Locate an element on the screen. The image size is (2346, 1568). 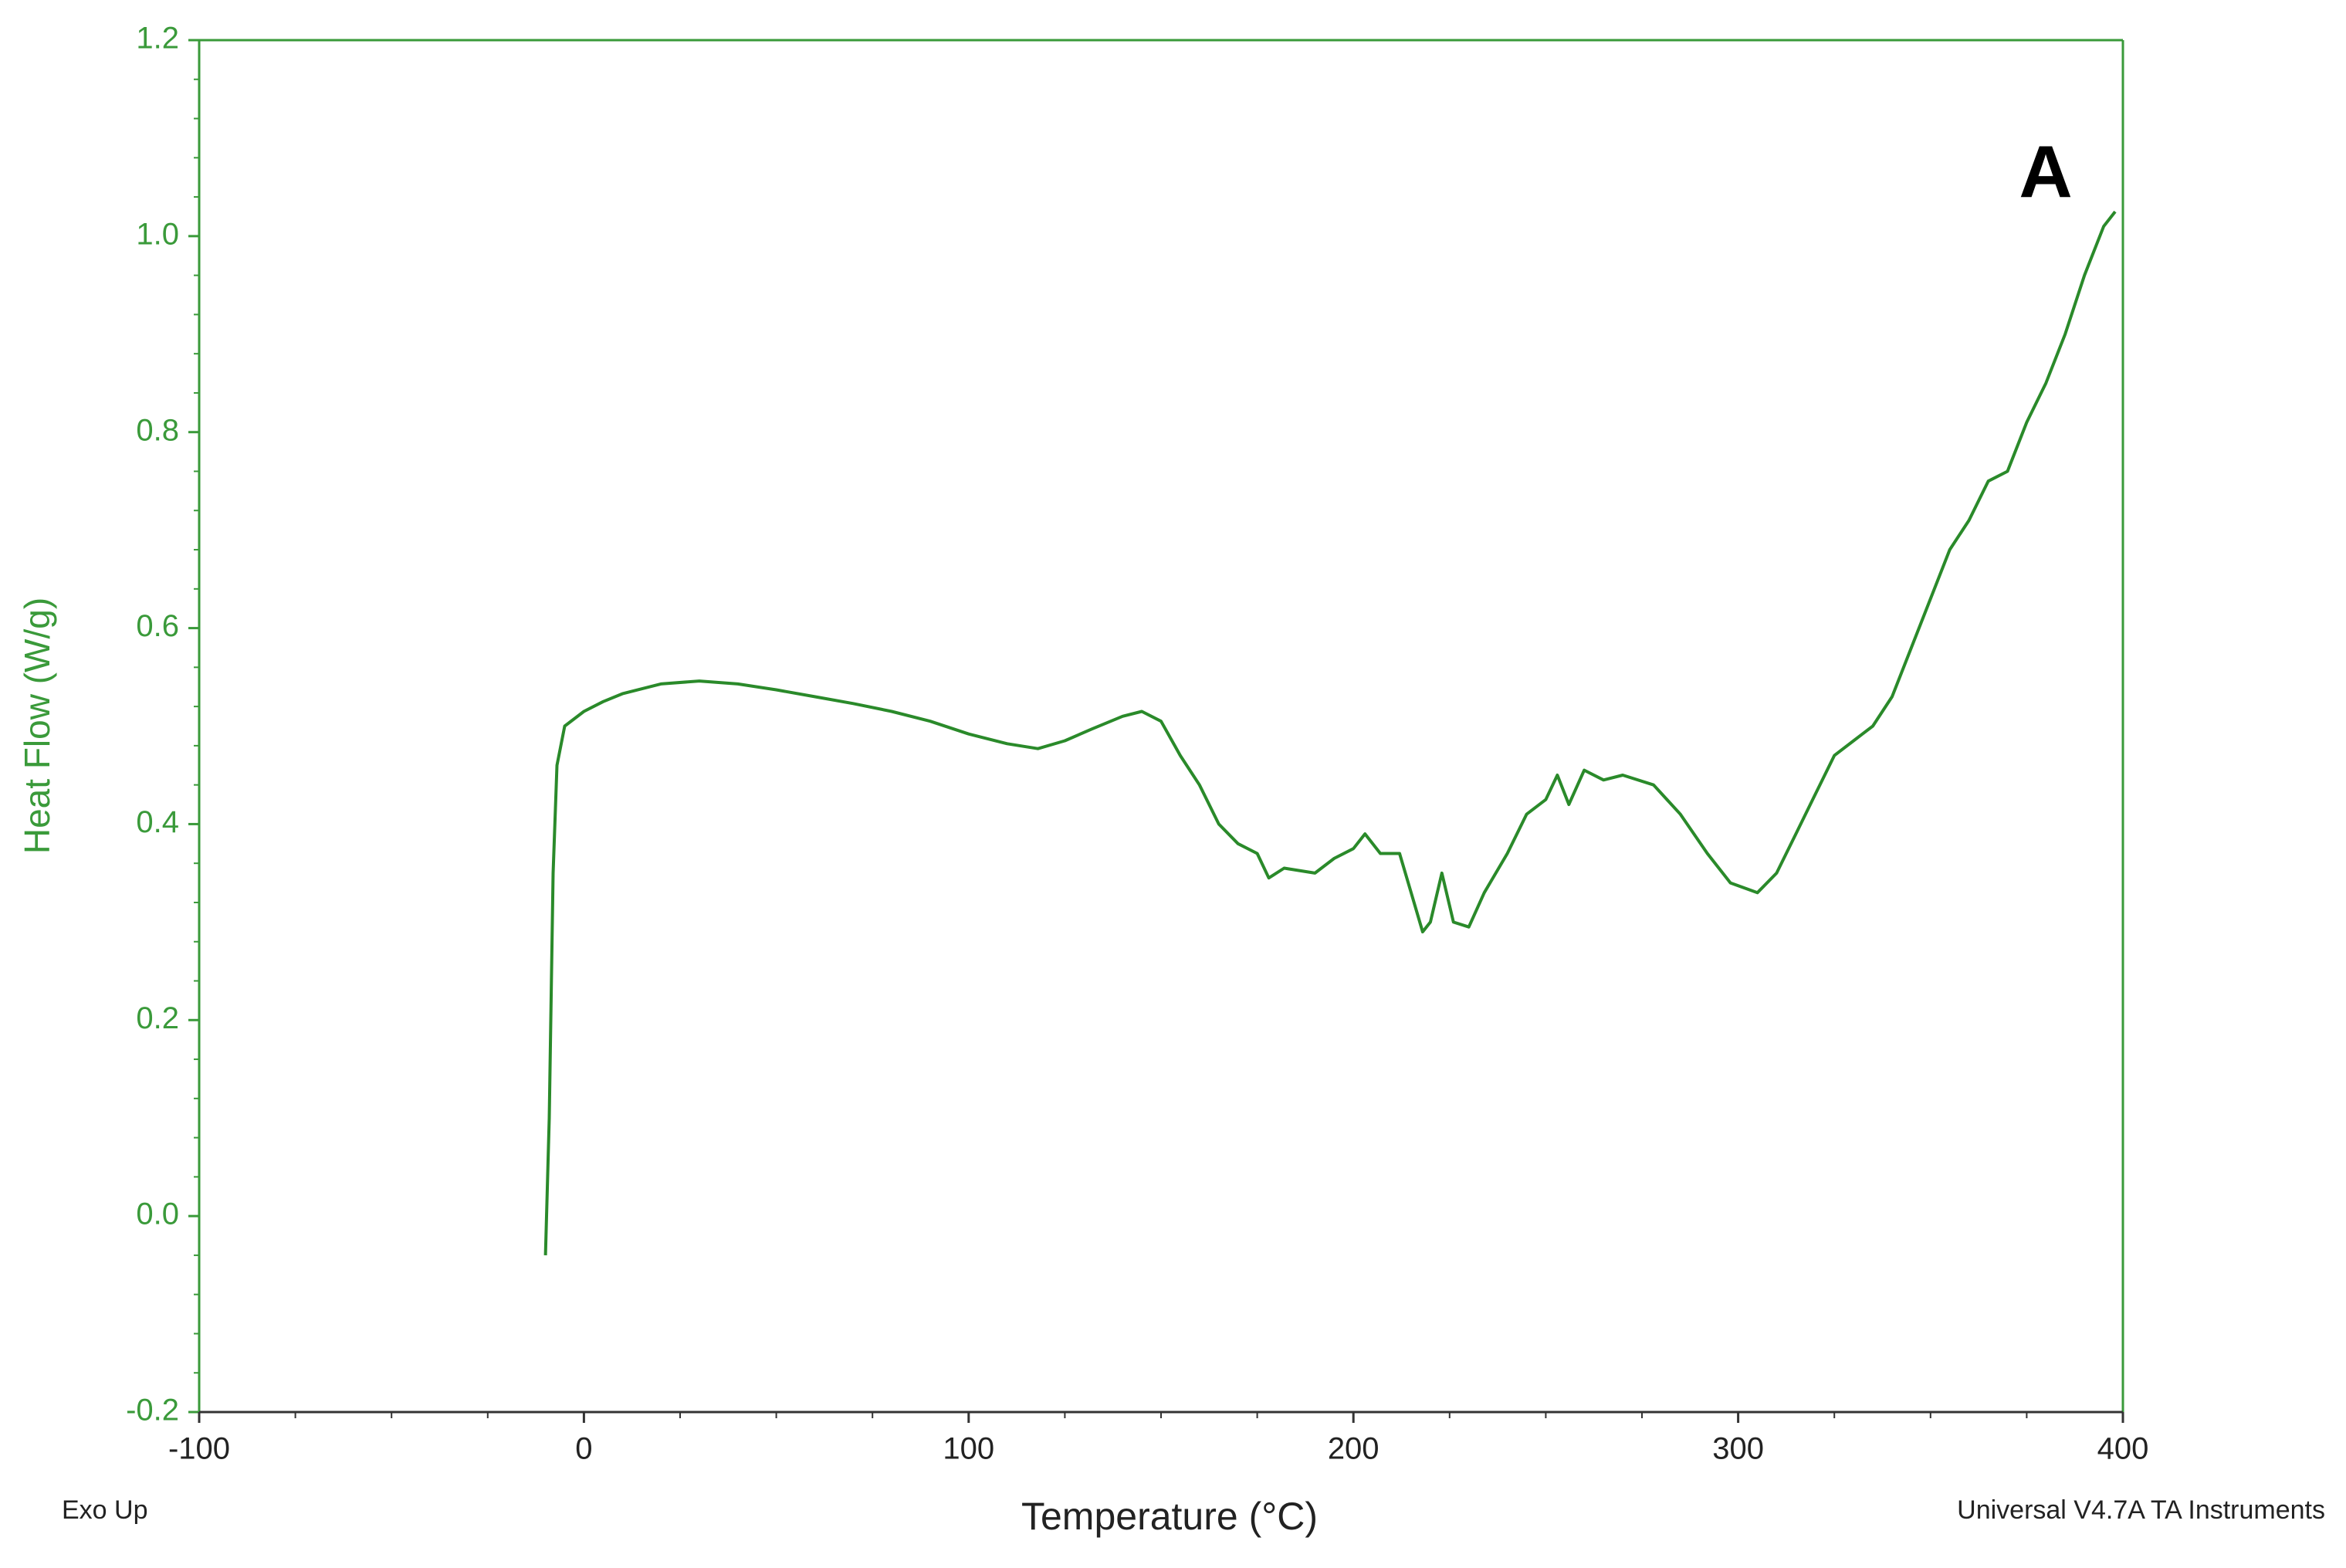
x-tick-label: -100 is located at coordinates (199, 1449).